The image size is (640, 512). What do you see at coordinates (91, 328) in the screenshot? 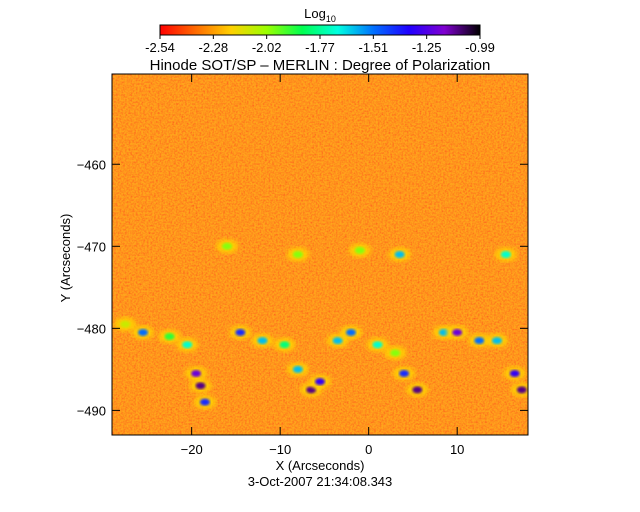
I see `y-tick-label: −480` at bounding box center [91, 328].